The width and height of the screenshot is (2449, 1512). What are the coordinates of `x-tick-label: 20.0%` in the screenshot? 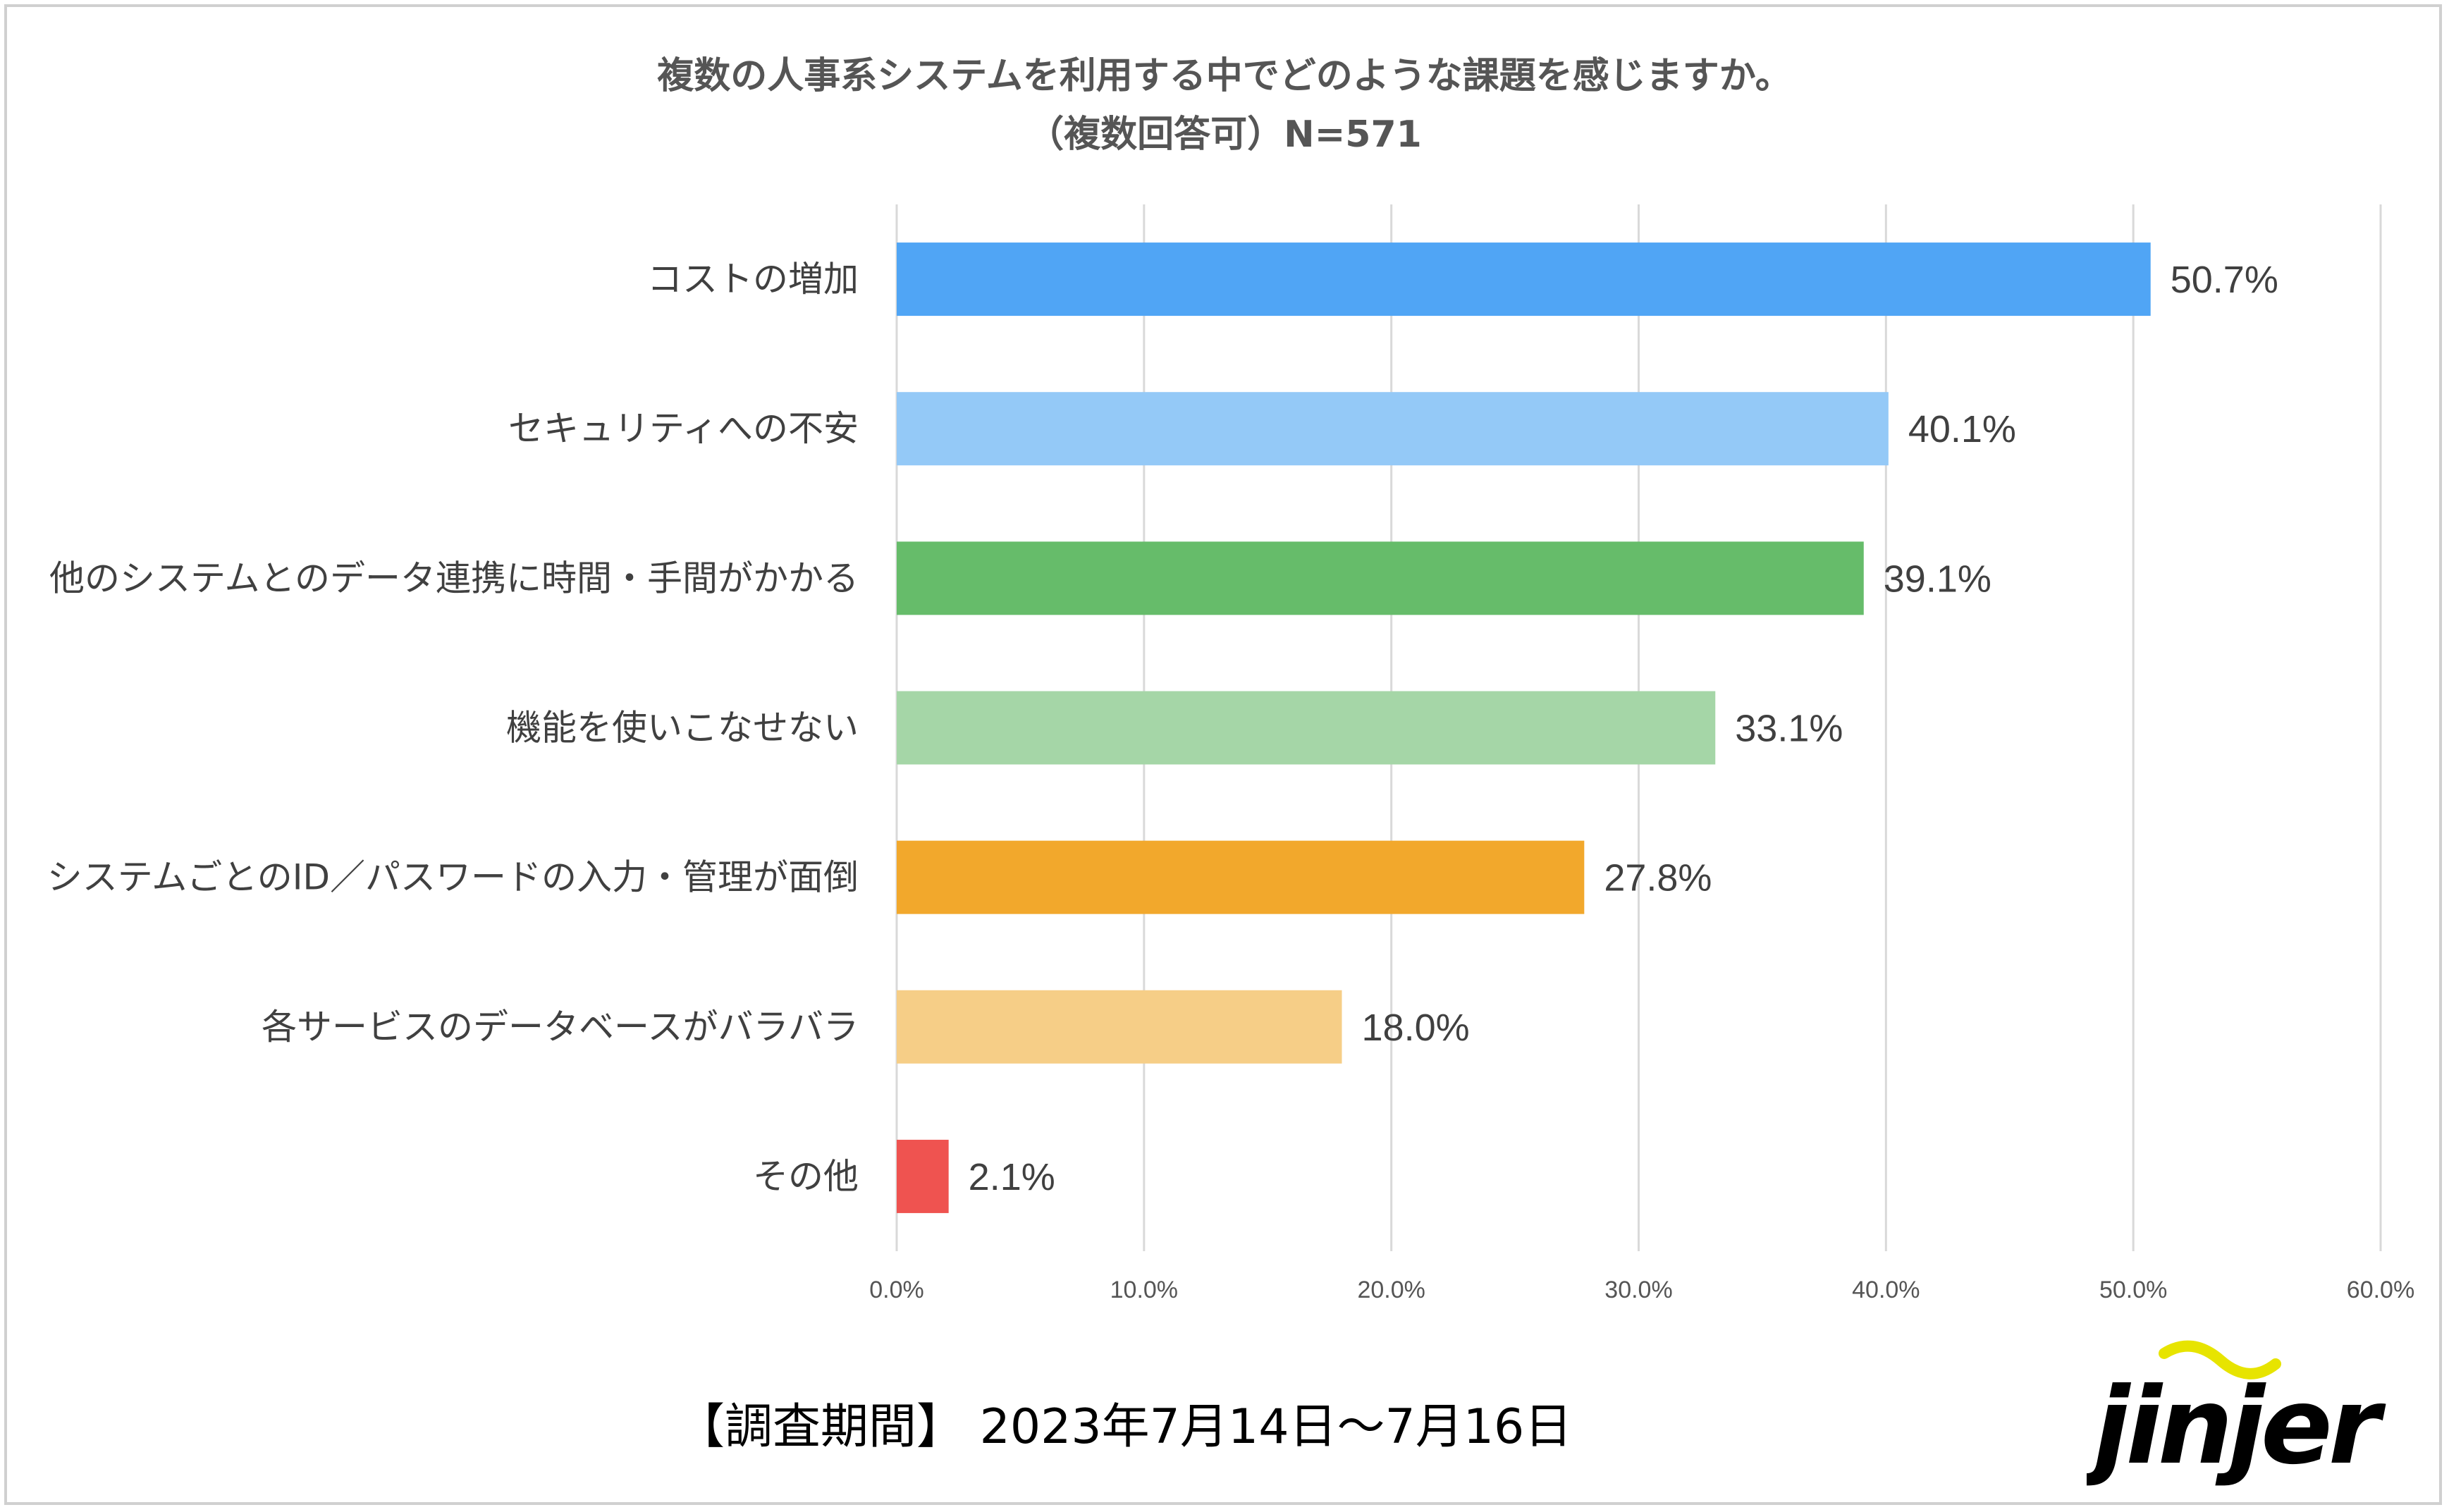 It's located at (1391, 1290).